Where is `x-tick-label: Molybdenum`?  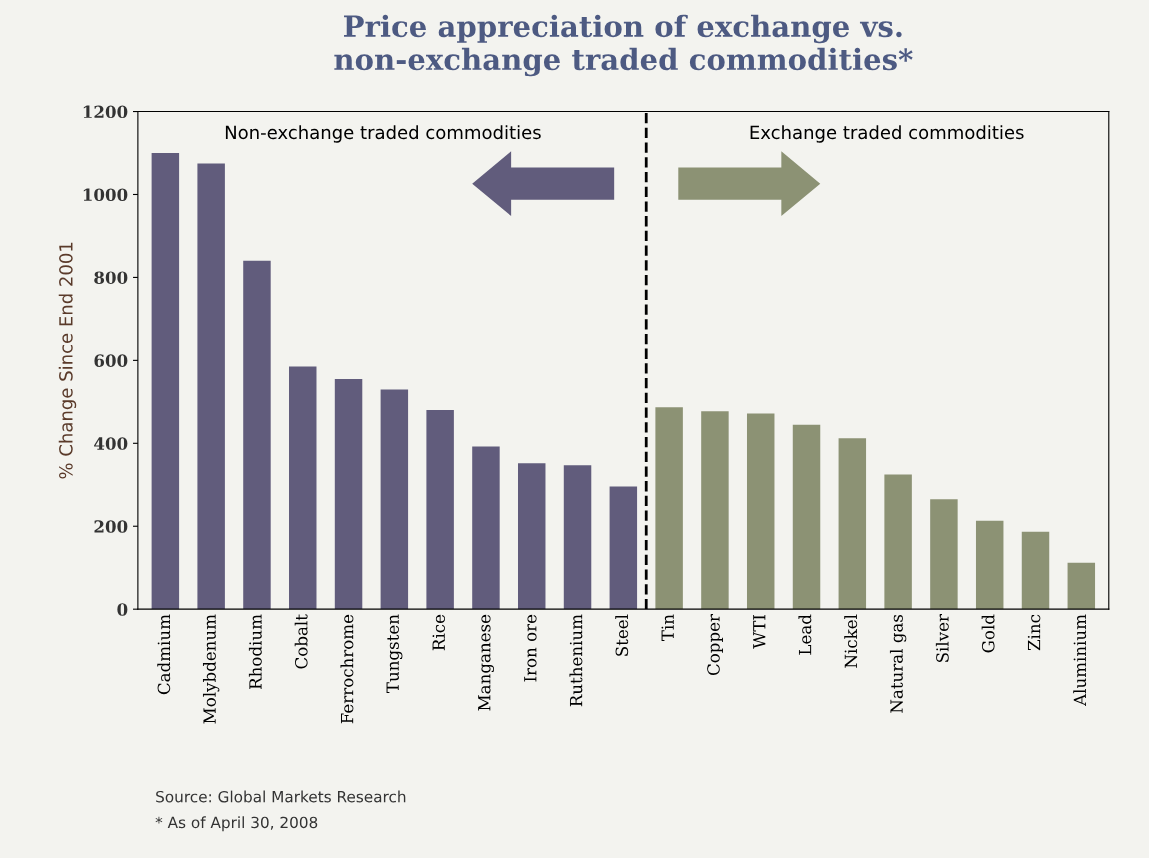 x-tick-label: Molybdenum is located at coordinates (211, 669).